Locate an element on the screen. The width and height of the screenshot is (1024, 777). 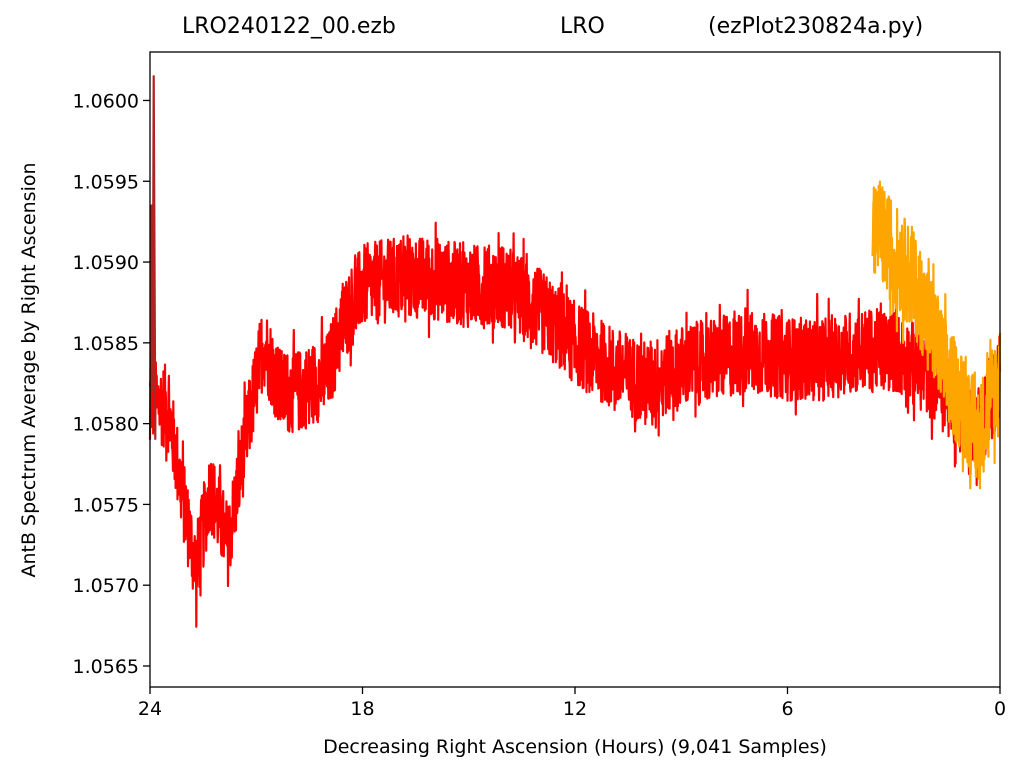
y-axis-label: AntB Spectrum Average by Right Ascension is located at coordinates (29, 370).